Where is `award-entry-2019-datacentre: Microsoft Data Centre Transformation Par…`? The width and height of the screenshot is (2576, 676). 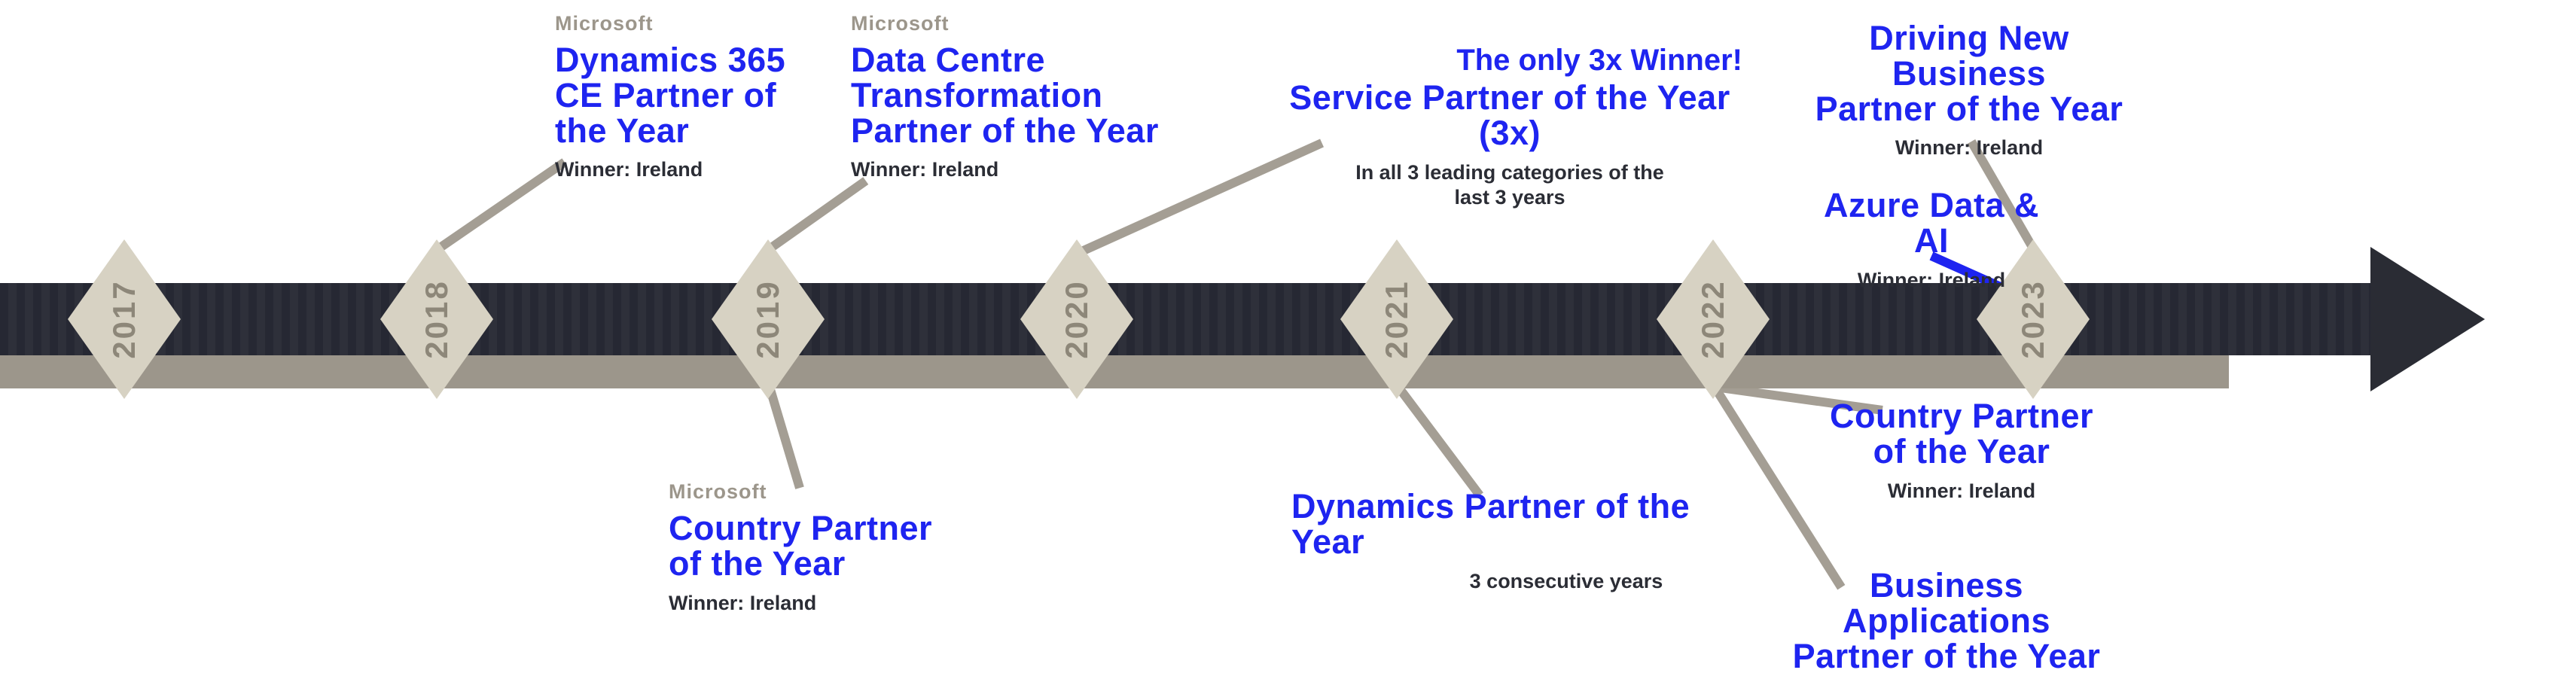
award-entry-2019-datacentre: Microsoft Data Centre Transformation Par… is located at coordinates (1024, 97).